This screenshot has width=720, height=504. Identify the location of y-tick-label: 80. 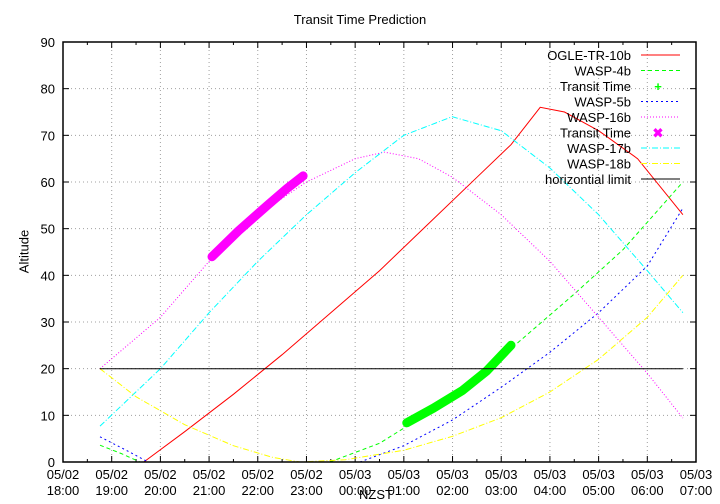
(48, 89).